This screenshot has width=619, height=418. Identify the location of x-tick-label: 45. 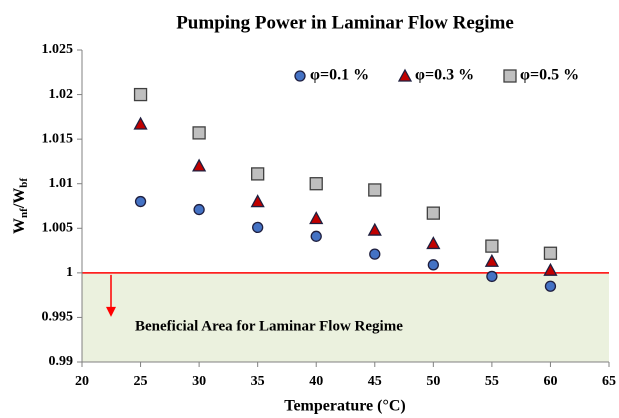
(375, 381).